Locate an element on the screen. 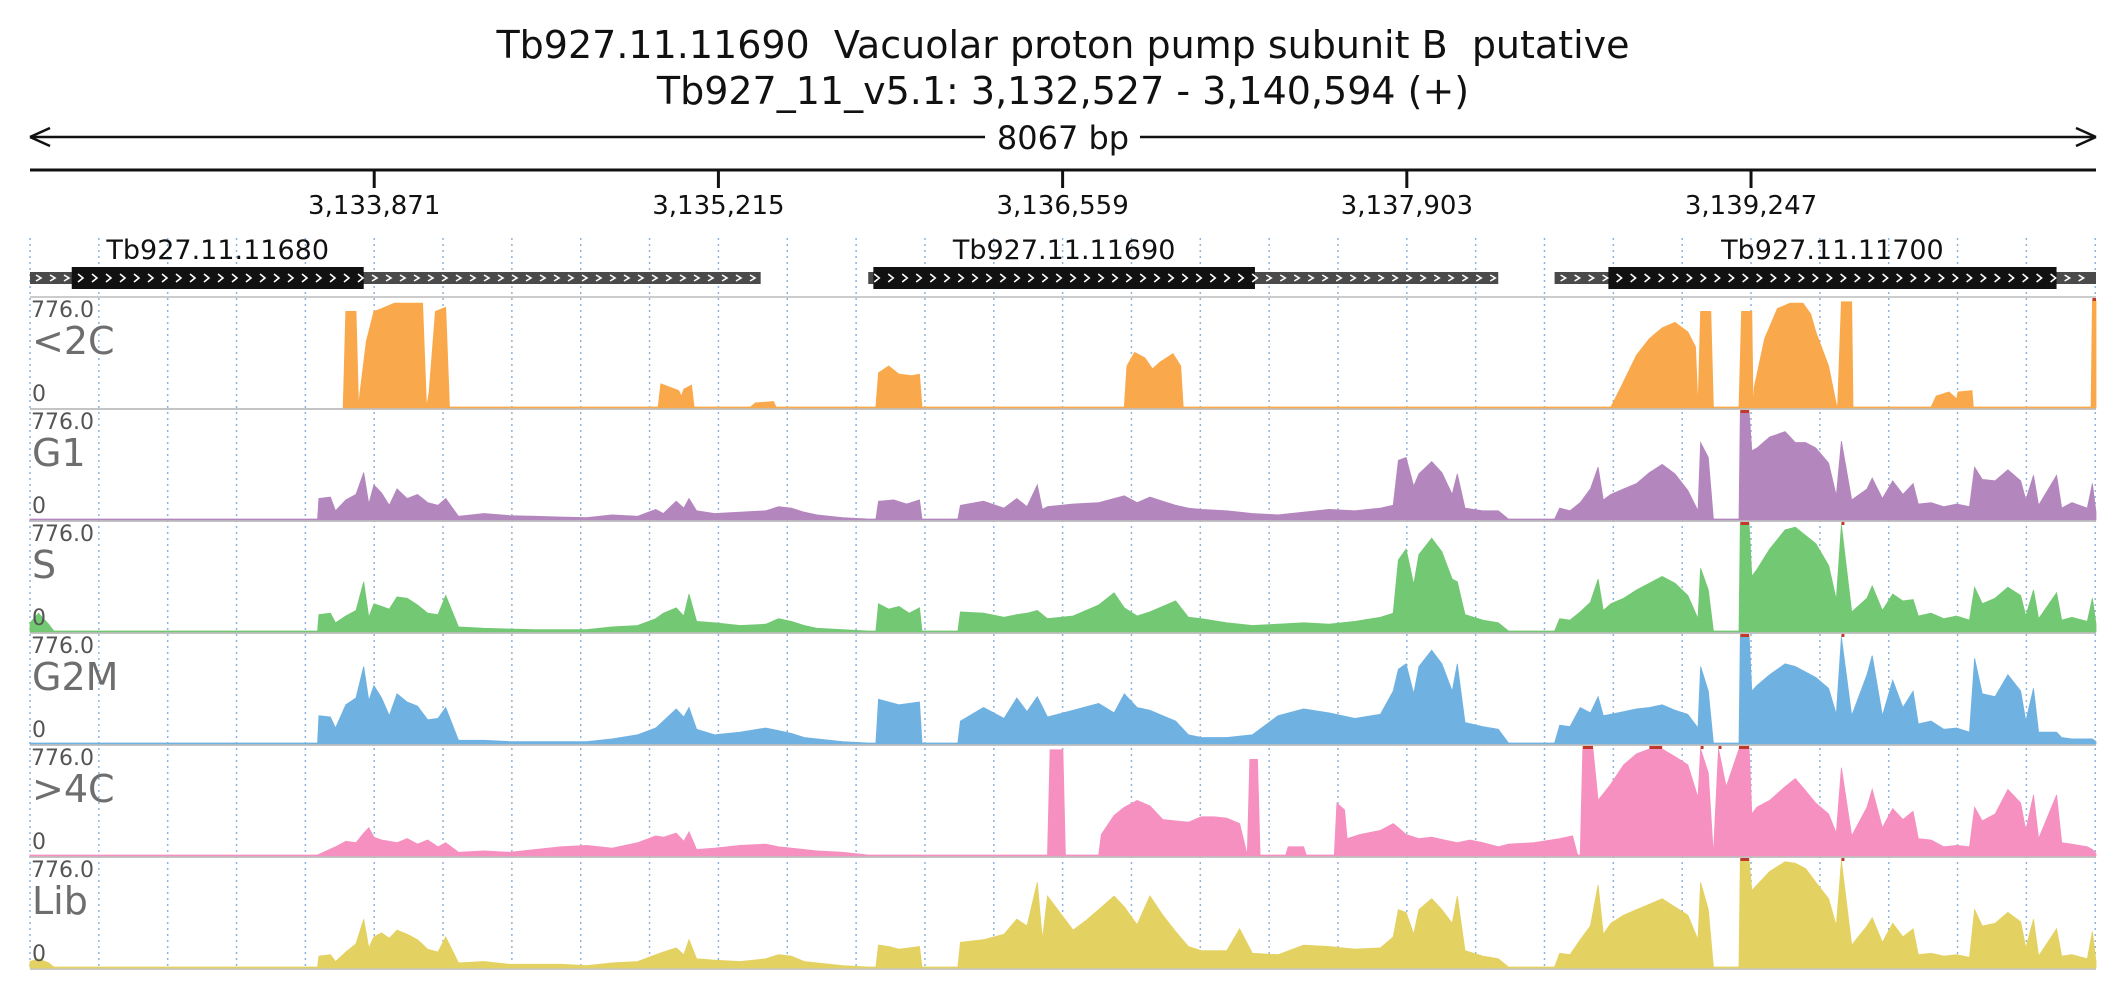 This screenshot has width=2126, height=1000. gene-label: Tb927.11.11690 is located at coordinates (1064, 250).